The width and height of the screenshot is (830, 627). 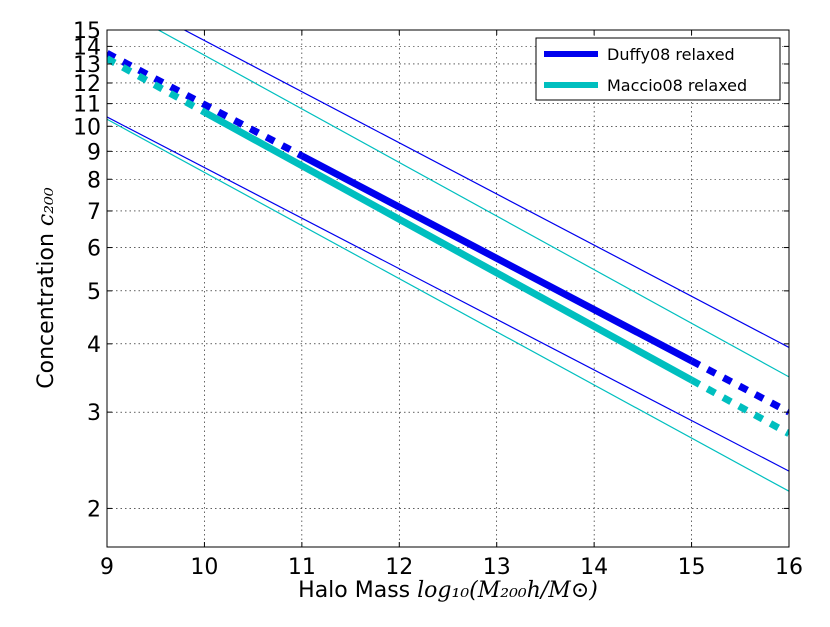 What do you see at coordinates (399, 567) in the screenshot?
I see `x-tick-label: 12` at bounding box center [399, 567].